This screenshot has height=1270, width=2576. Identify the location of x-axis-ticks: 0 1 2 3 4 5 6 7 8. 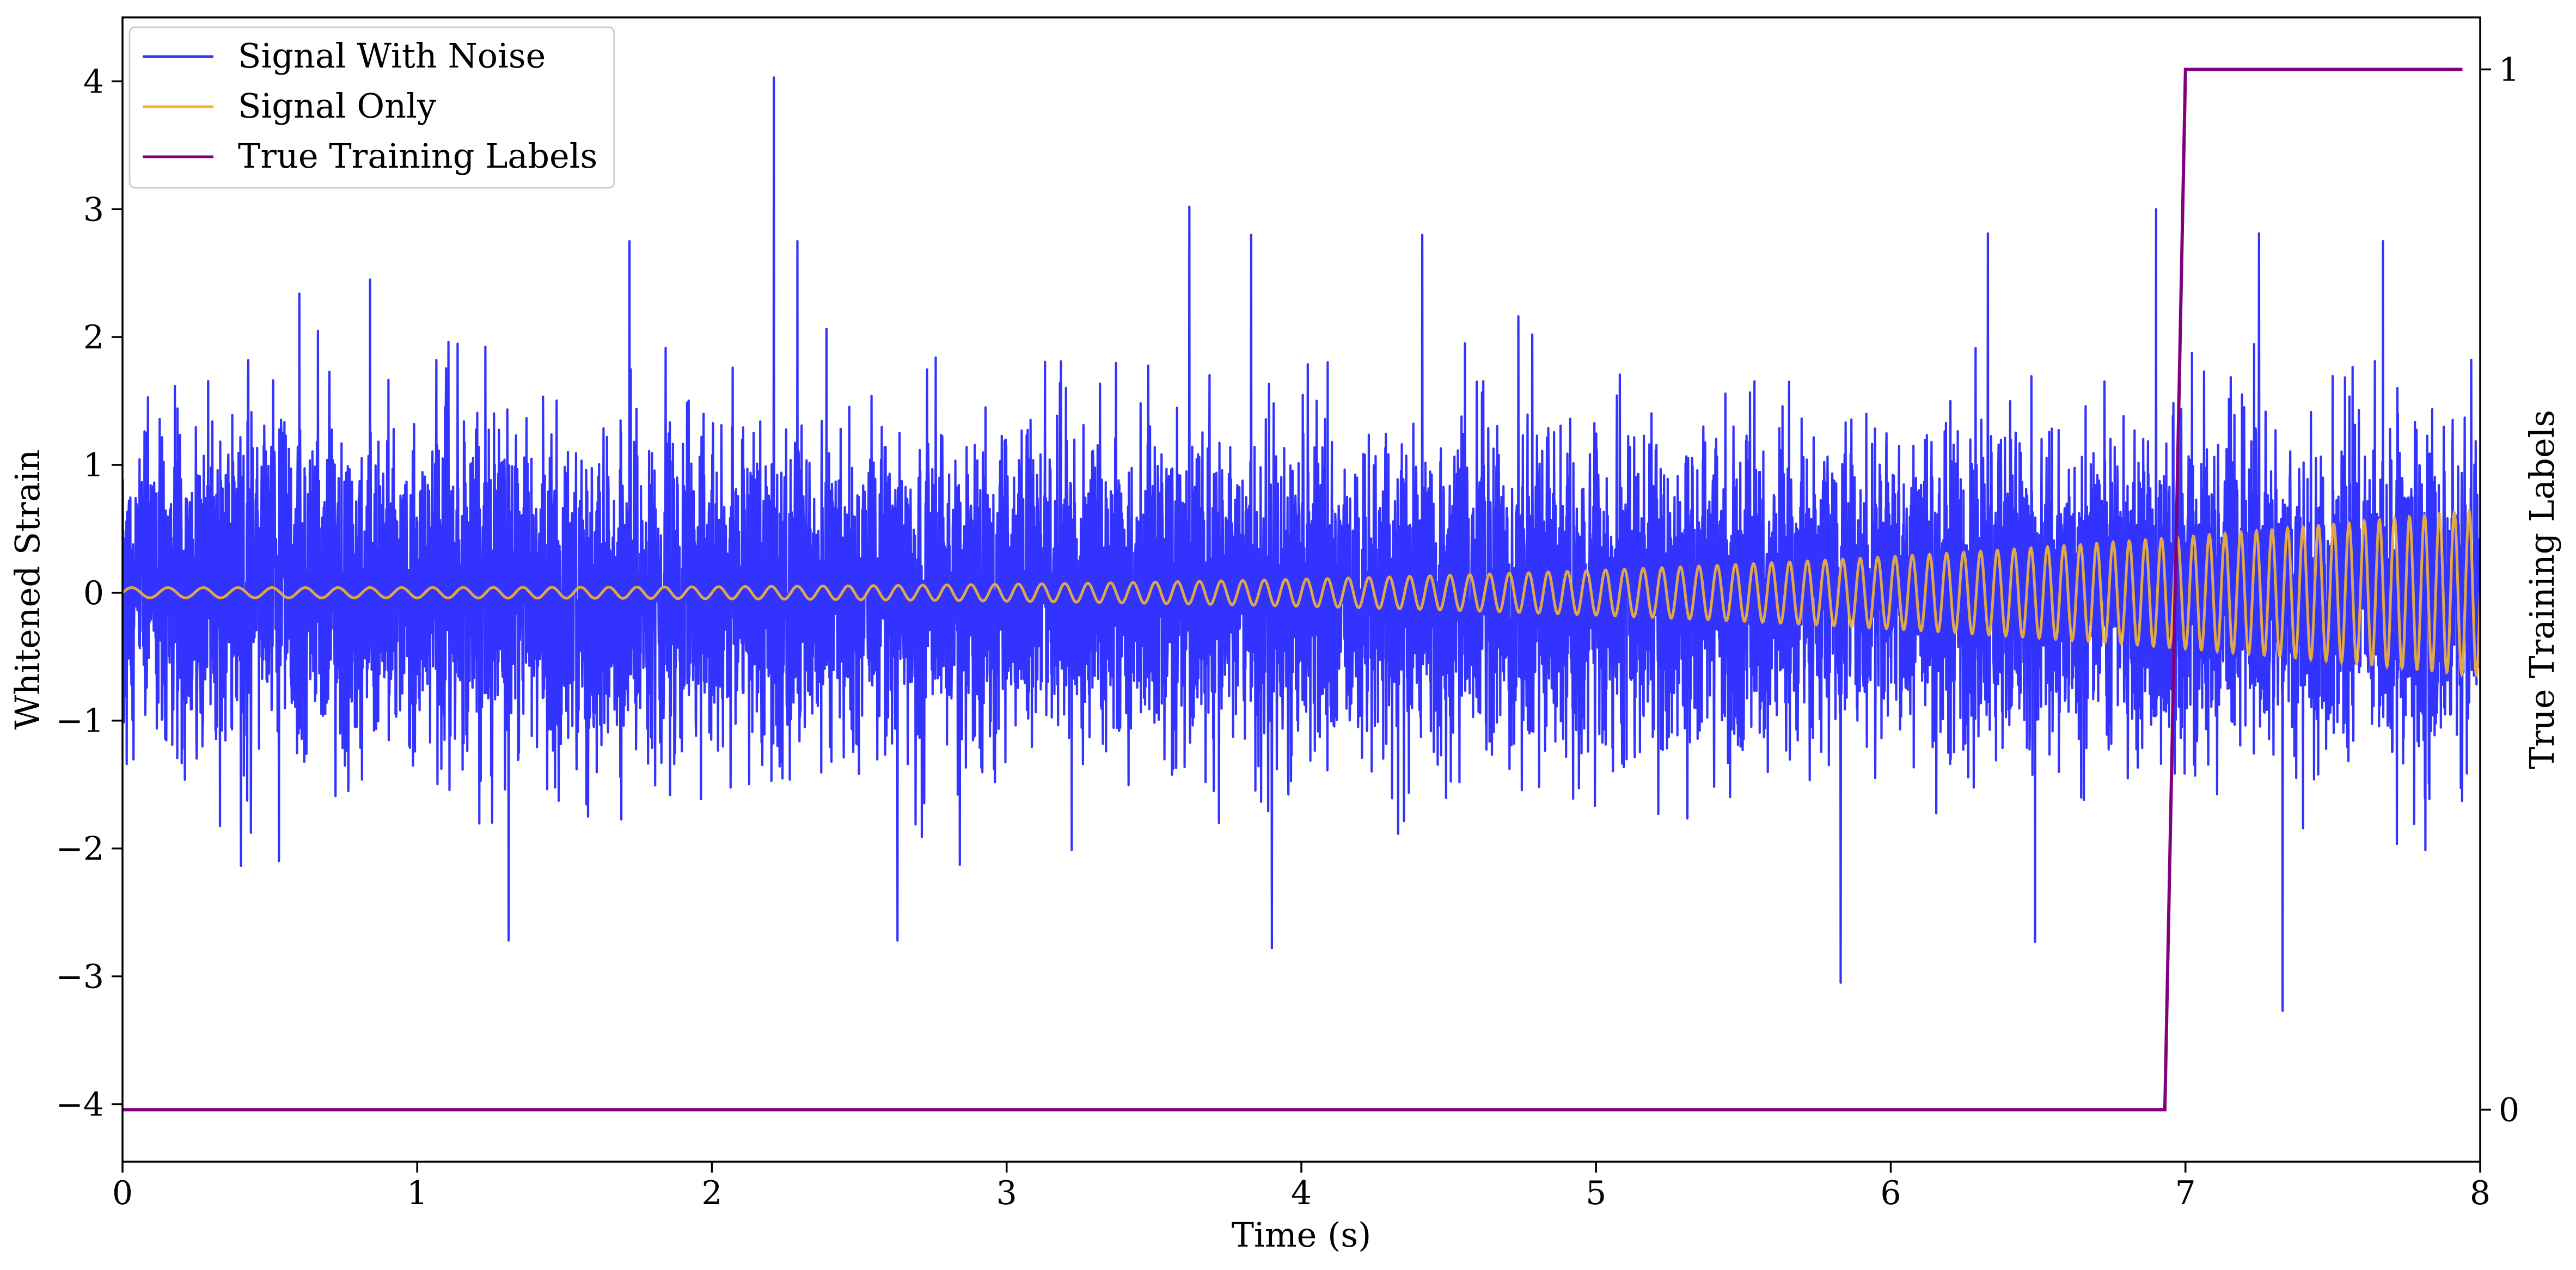
(1301, 1187).